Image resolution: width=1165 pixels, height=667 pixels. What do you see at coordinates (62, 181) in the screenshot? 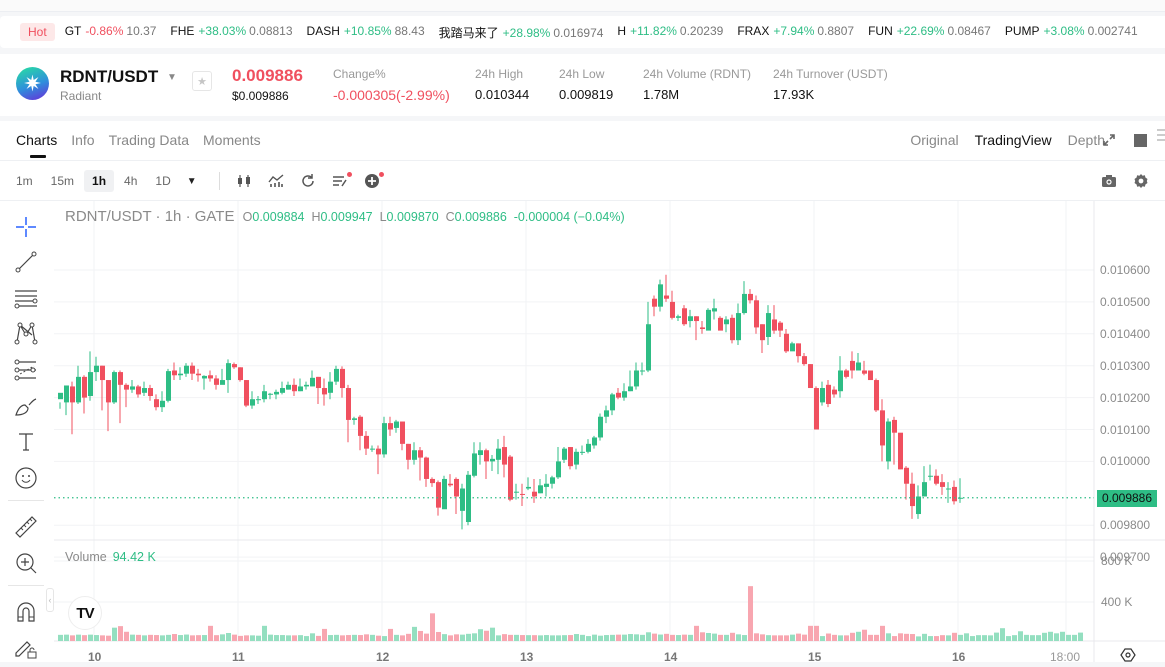
I see `timeframe-15m: 15m` at bounding box center [62, 181].